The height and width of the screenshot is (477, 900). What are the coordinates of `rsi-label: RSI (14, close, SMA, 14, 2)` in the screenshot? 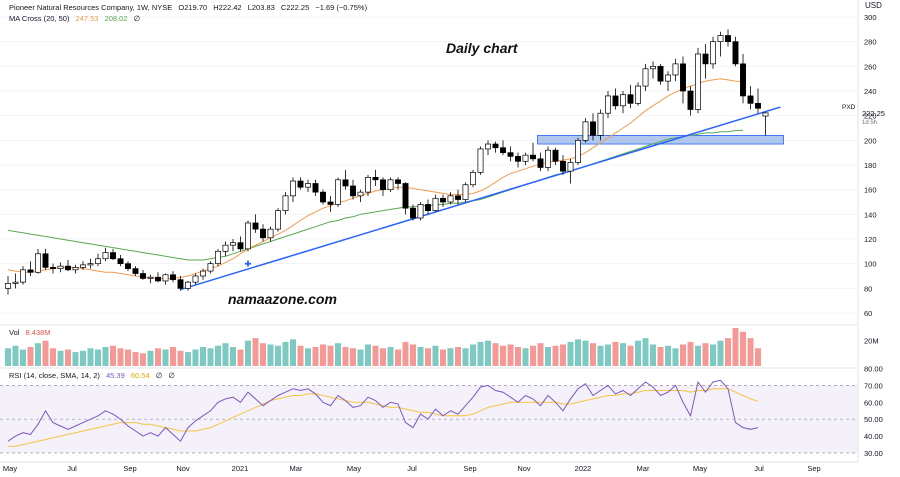 It's located at (54, 375).